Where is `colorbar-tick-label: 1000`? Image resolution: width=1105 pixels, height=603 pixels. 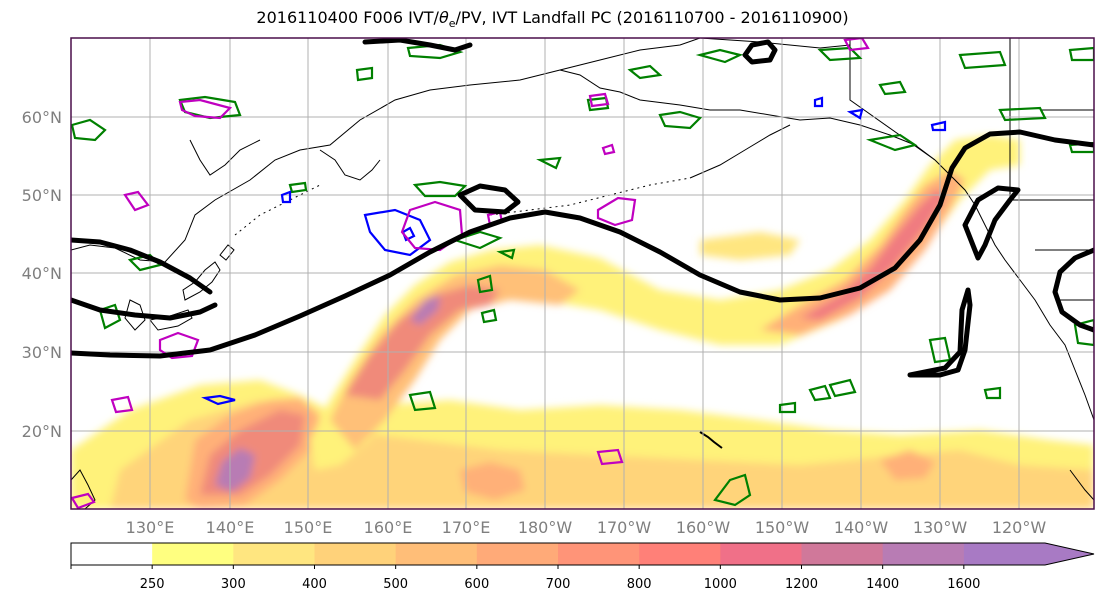
colorbar-tick-label: 1000 is located at coordinates (720, 584).